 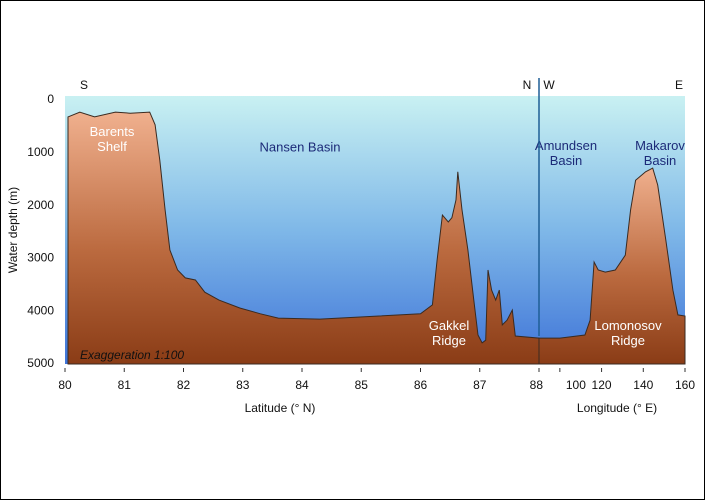 What do you see at coordinates (628, 325) in the screenshot?
I see `annotation: Lomonosov` at bounding box center [628, 325].